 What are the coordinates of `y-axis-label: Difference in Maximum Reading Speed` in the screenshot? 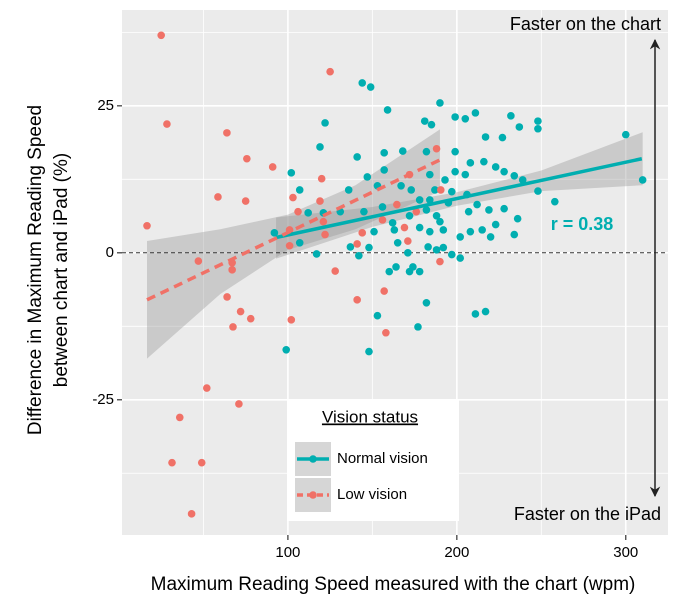 It's located at (35, 270).